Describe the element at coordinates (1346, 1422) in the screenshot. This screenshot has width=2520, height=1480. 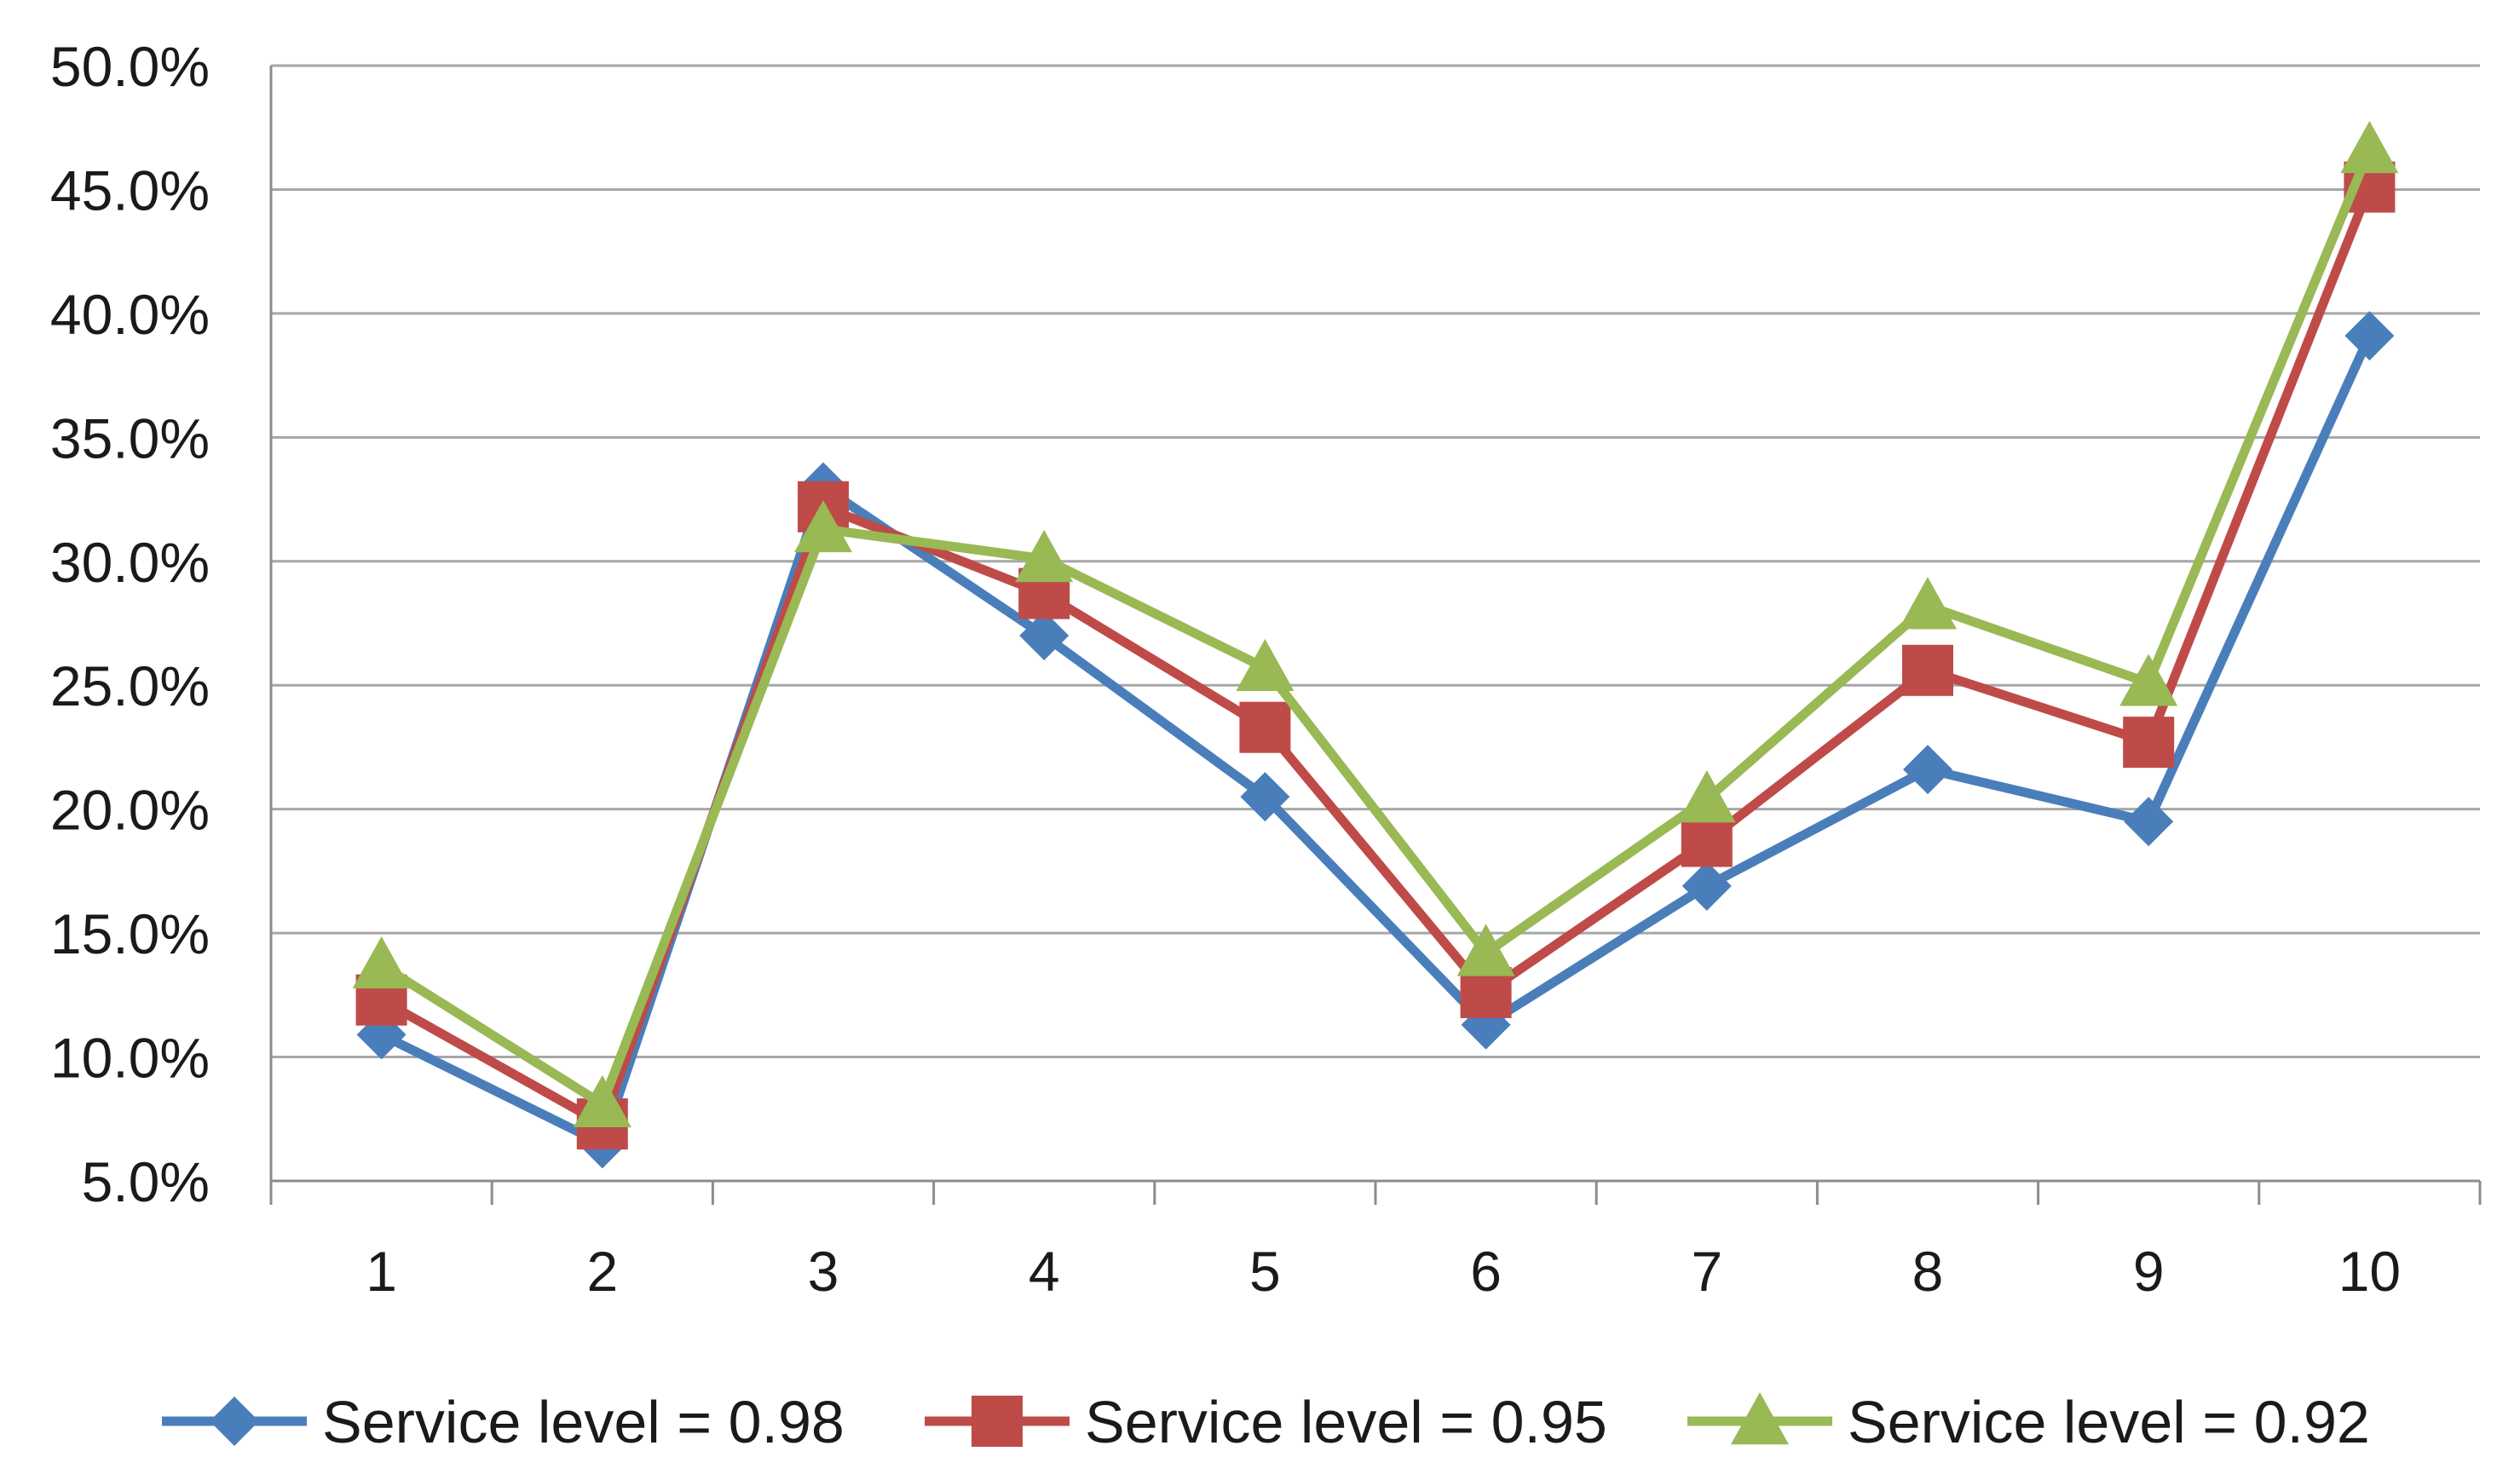
I see `legend-label: Service level = 0.95` at that location.